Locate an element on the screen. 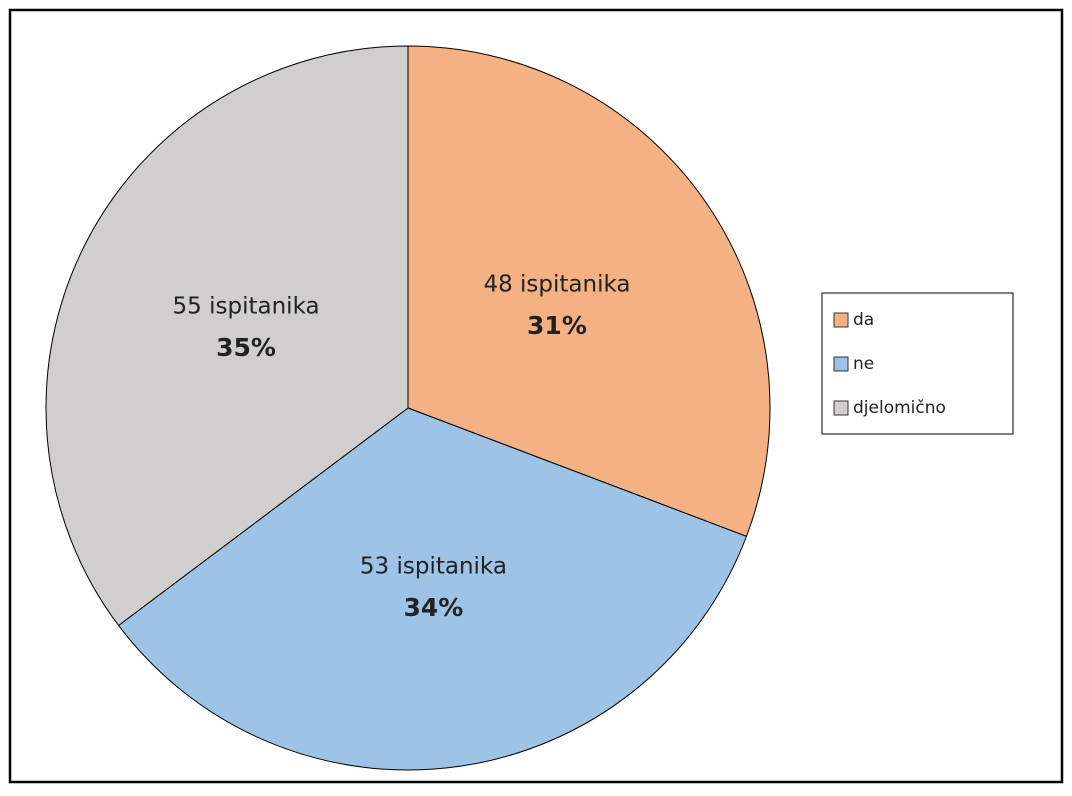 This screenshot has width=1072, height=796. slice-percent-label: 35% is located at coordinates (246, 347).